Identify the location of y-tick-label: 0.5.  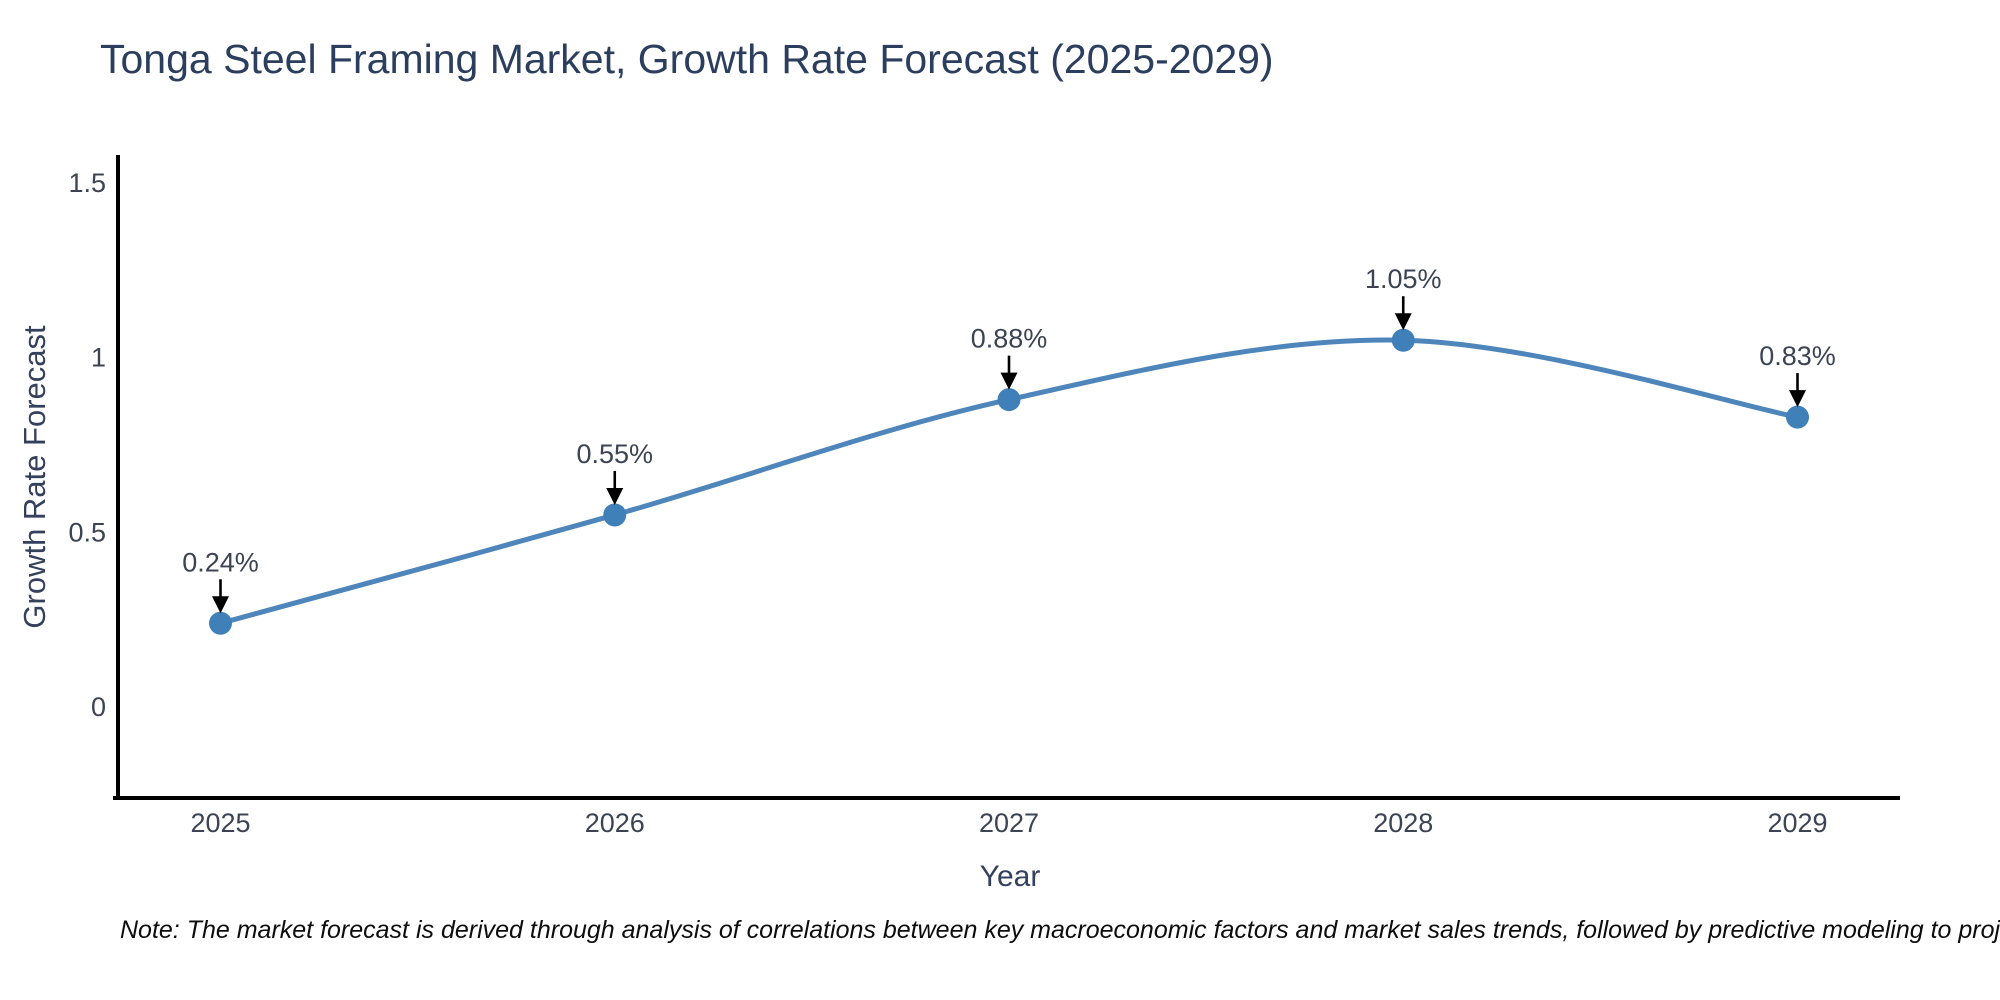
(87, 532).